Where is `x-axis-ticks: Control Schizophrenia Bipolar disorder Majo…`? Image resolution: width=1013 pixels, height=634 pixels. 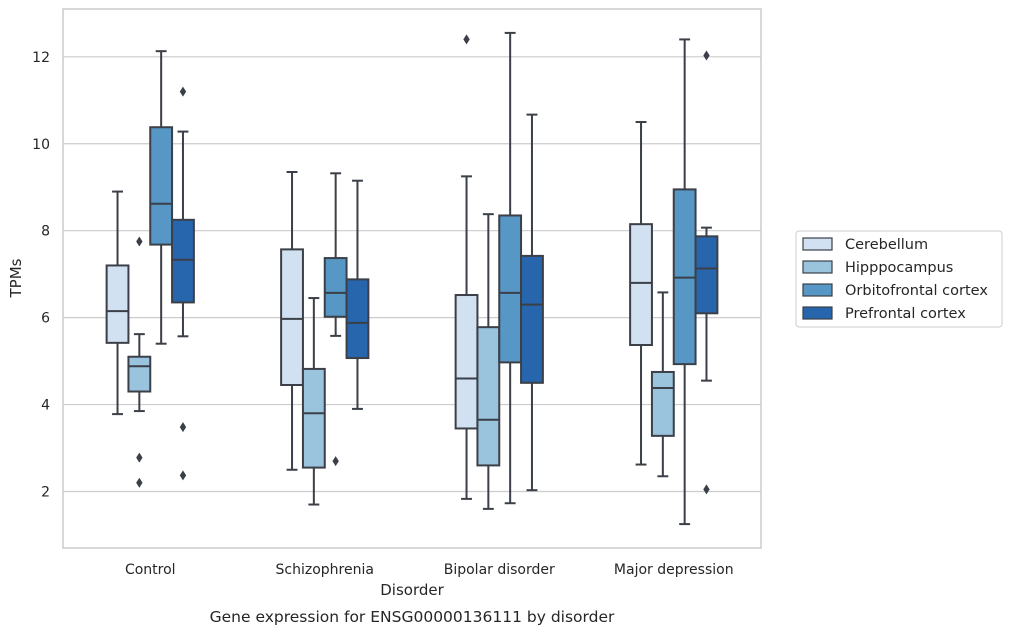
x-axis-ticks: Control Schizophrenia Bipolar disorder Majo… is located at coordinates (429, 570).